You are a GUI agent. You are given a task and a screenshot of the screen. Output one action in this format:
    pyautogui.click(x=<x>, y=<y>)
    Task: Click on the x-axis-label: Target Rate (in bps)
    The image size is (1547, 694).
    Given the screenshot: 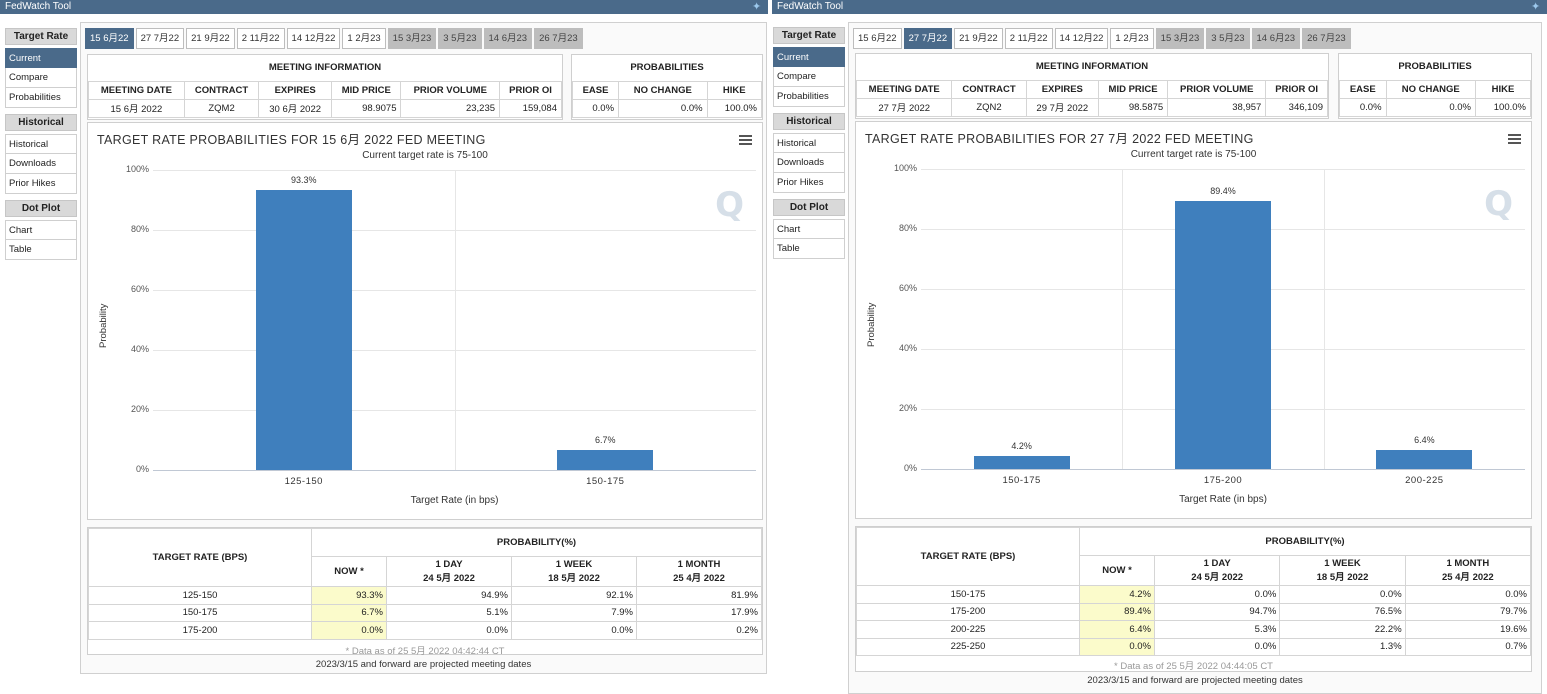 What is the action you would take?
    pyautogui.click(x=454, y=500)
    